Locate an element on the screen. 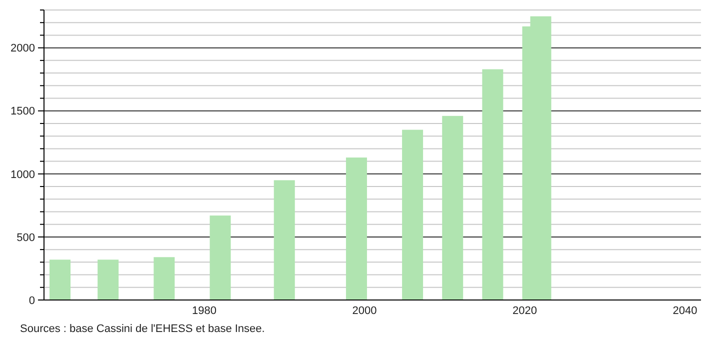  y-tick-label: 500 is located at coordinates (25, 238).